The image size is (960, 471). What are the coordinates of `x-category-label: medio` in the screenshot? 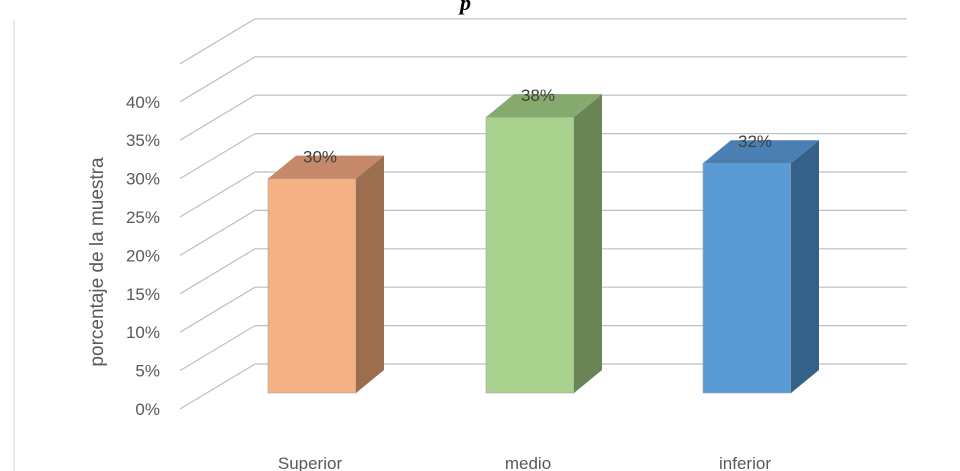 It's located at (528, 462).